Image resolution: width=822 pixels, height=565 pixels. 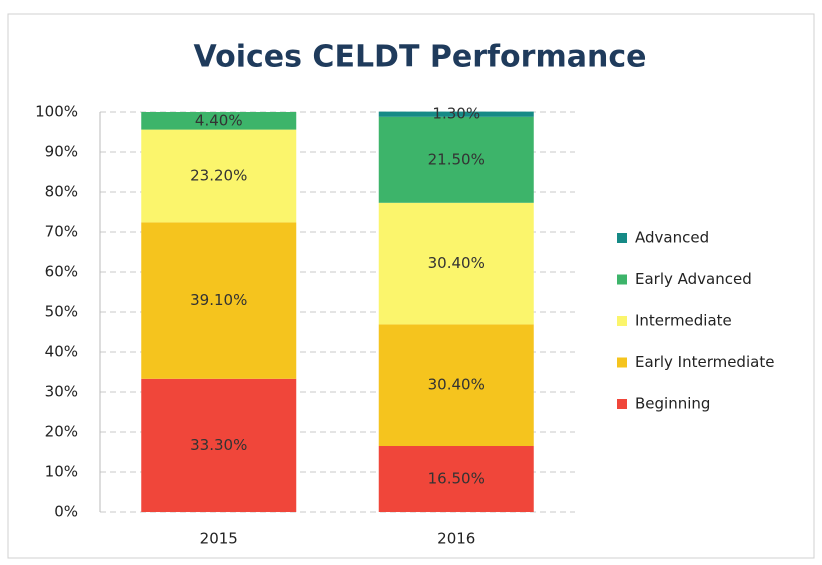 I want to click on data-label: 33.30%, so click(x=218, y=445).